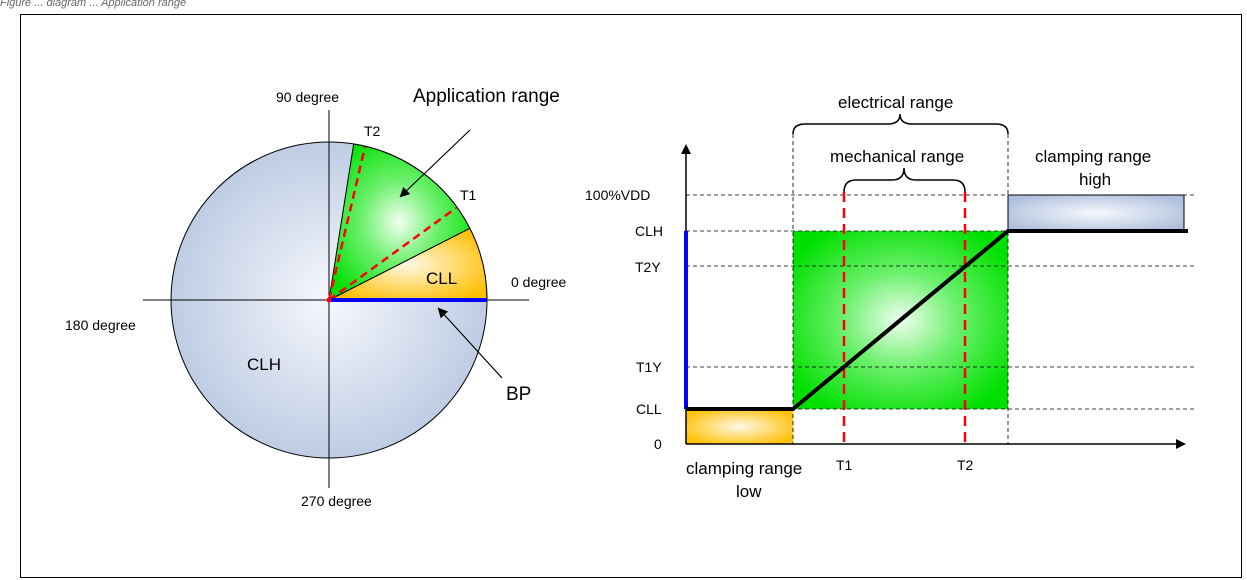 This screenshot has height=580, width=1247. What do you see at coordinates (538, 282) in the screenshot?
I see `label-0-degree: 0 degree` at bounding box center [538, 282].